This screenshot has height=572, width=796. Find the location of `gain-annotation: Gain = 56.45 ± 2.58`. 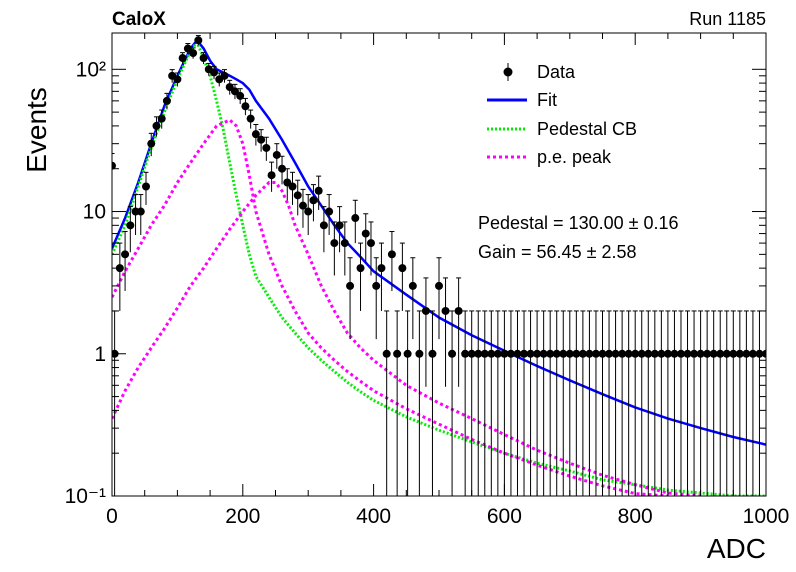

gain-annotation: Gain = 56.45 ± 2.58 is located at coordinates (557, 252).